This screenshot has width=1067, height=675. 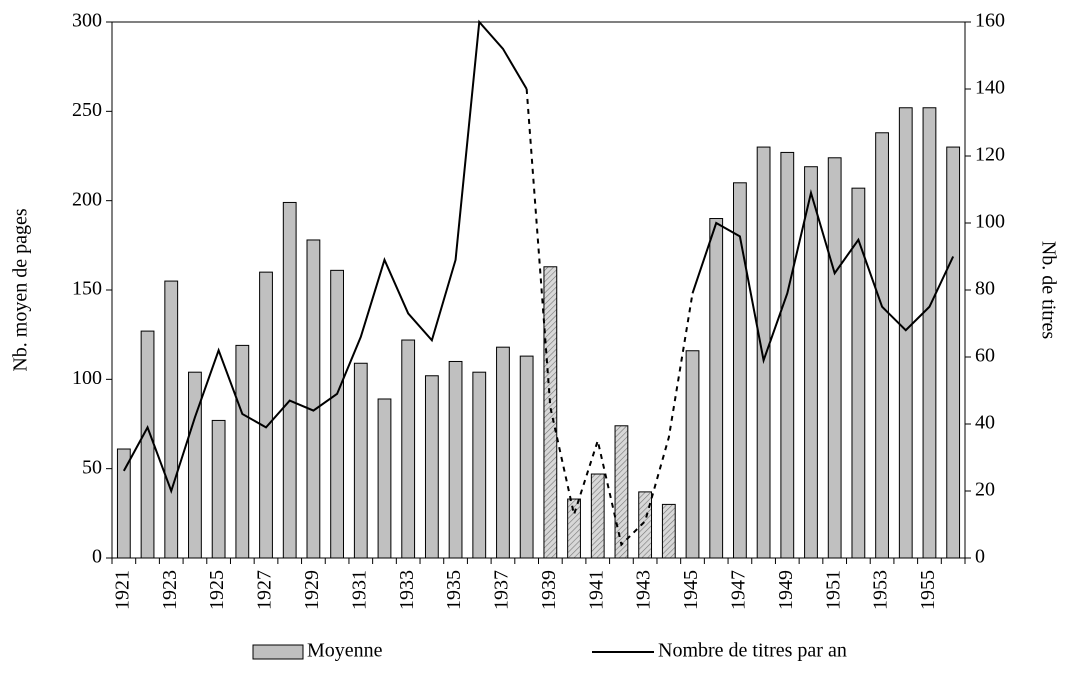 What do you see at coordinates (359, 590) in the screenshot?
I see `x-tick-label: 1931` at bounding box center [359, 590].